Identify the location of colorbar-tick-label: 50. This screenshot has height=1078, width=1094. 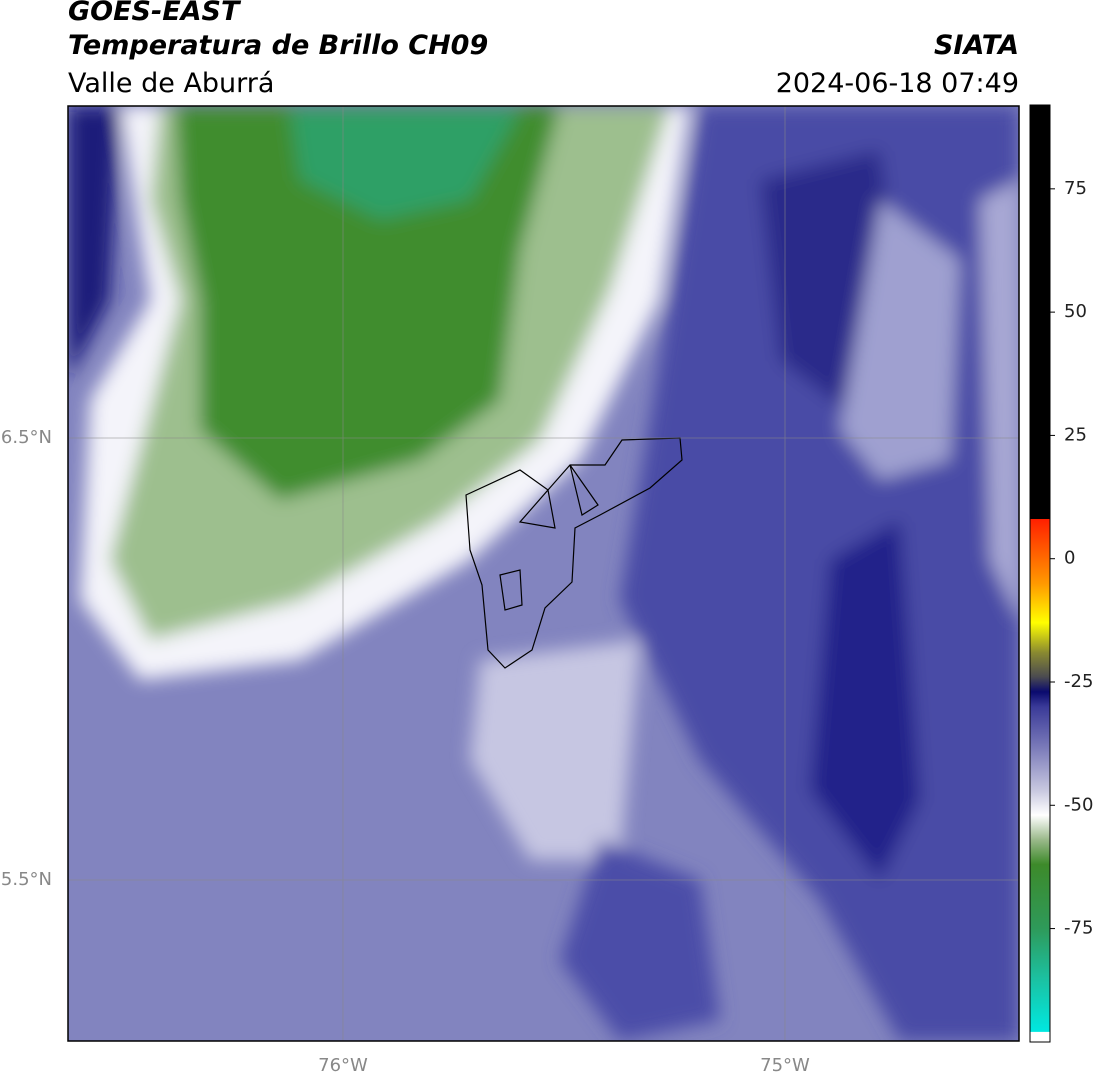
(1075, 311).